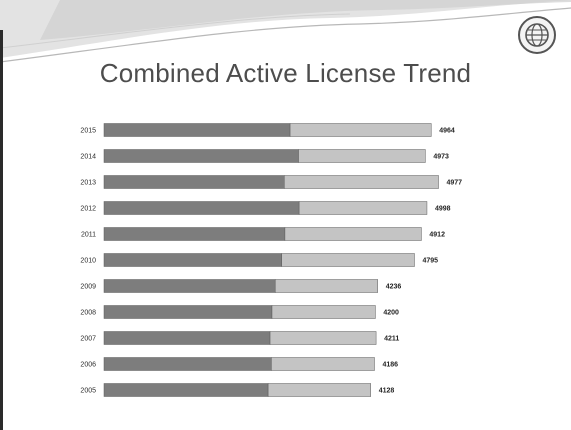 This screenshot has height=430, width=571. I want to click on bar-total-label: 4236, so click(394, 287).